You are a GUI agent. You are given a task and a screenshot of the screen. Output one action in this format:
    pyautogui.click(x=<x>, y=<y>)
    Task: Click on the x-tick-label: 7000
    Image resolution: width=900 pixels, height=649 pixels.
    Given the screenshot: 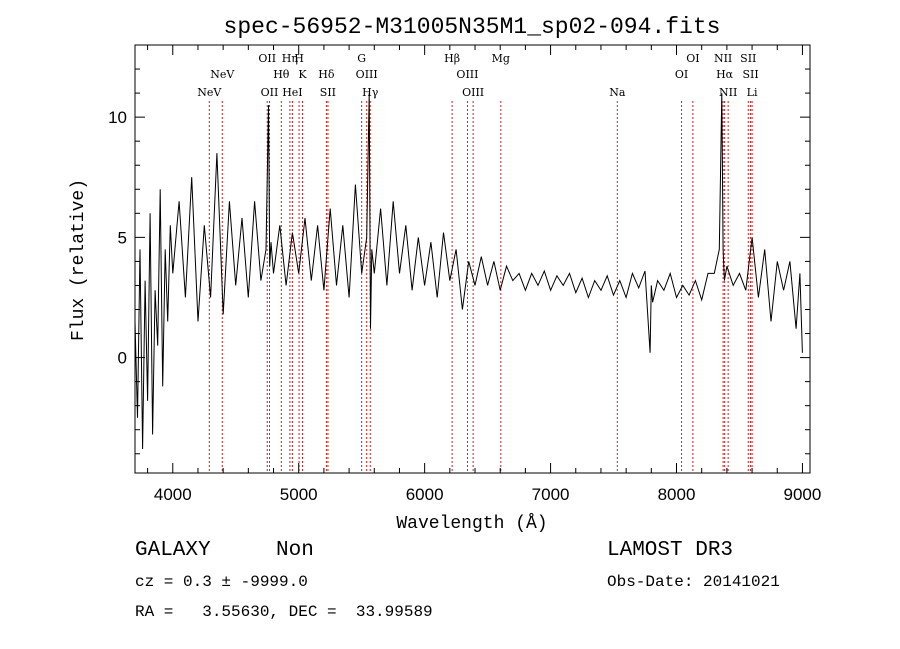 What is the action you would take?
    pyautogui.click(x=551, y=494)
    